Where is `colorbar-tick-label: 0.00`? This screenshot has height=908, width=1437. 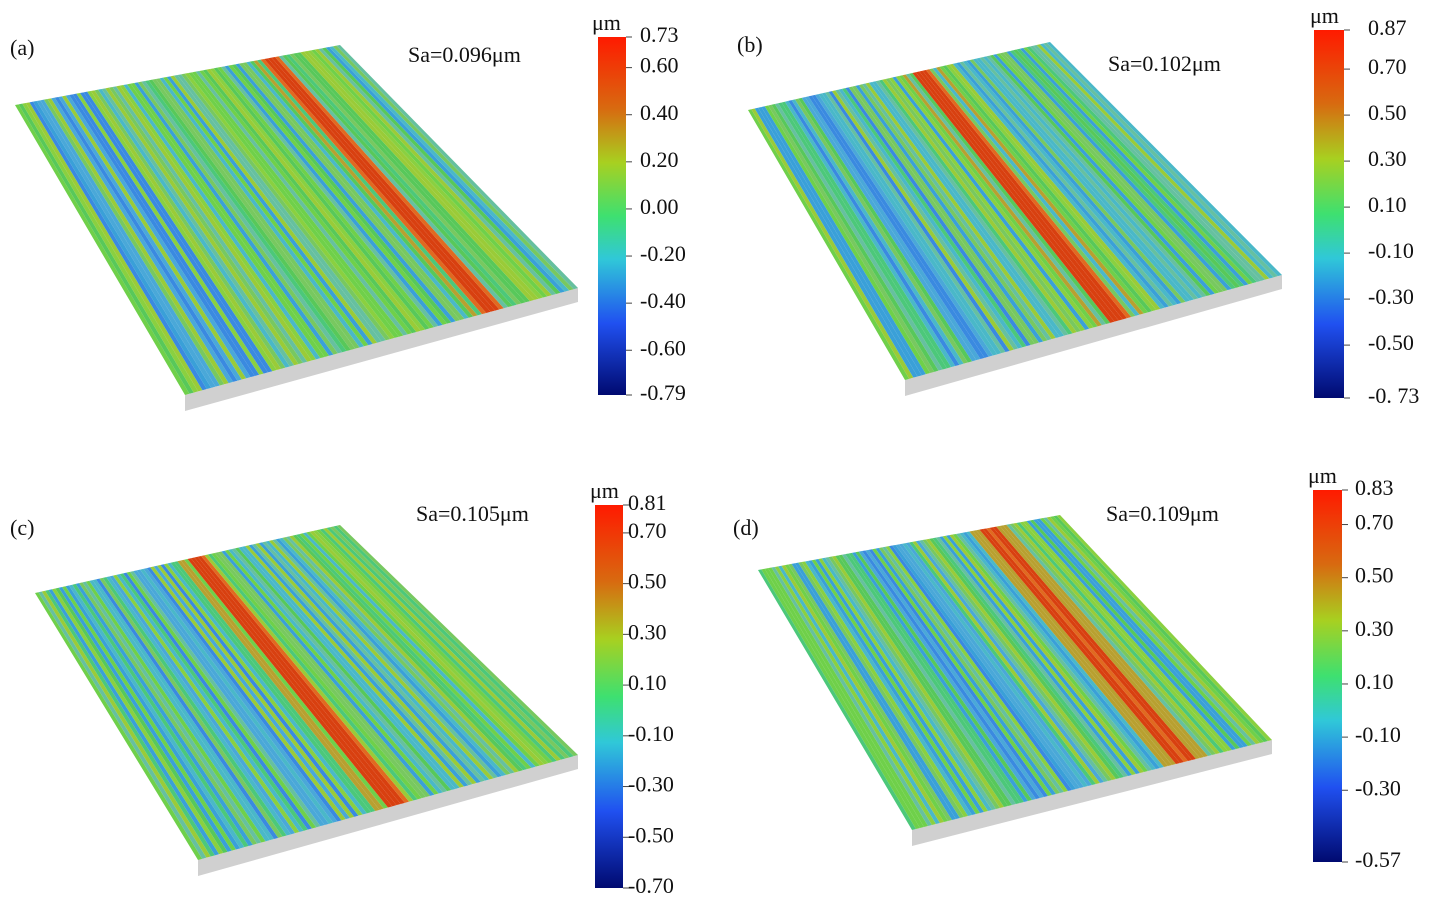
colorbar-tick-label: 0.00 is located at coordinates (659, 206).